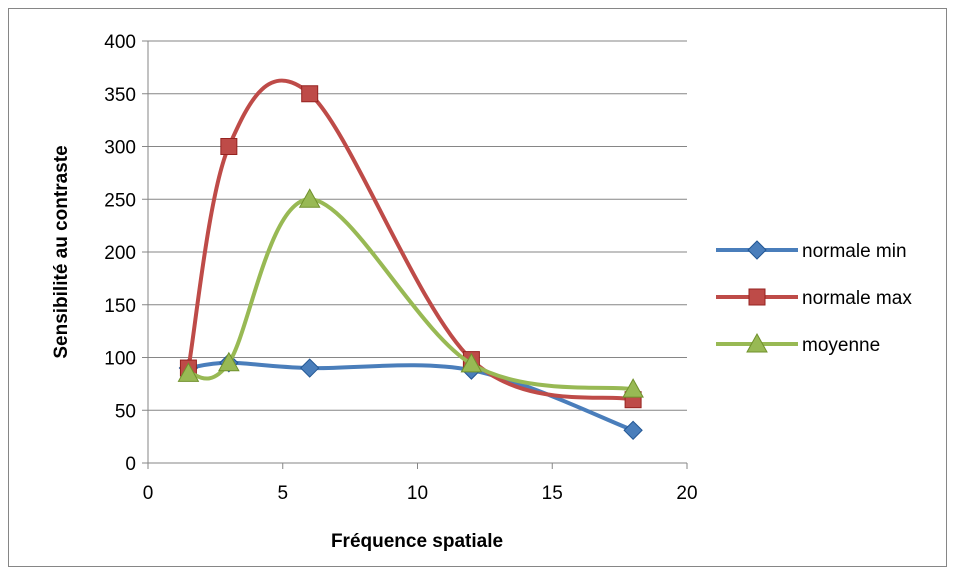 The image size is (955, 575). Describe the element at coordinates (841, 345) in the screenshot. I see `legend-label: moyenne` at that location.